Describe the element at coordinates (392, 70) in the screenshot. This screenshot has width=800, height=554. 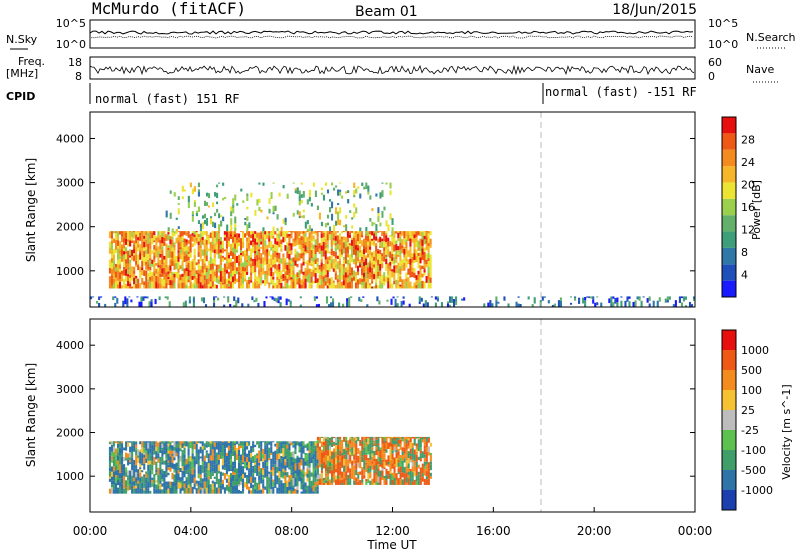
I see `freq-trace` at that location.